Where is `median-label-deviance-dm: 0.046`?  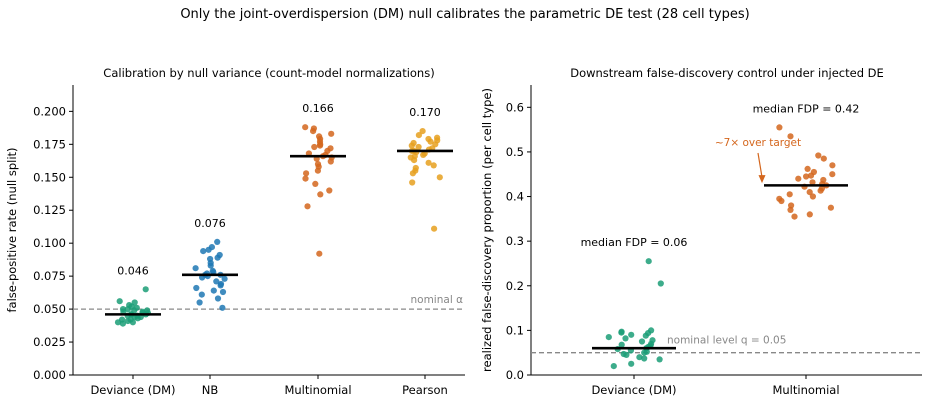
median-label-deviance-dm: 0.046 is located at coordinates (133, 270).